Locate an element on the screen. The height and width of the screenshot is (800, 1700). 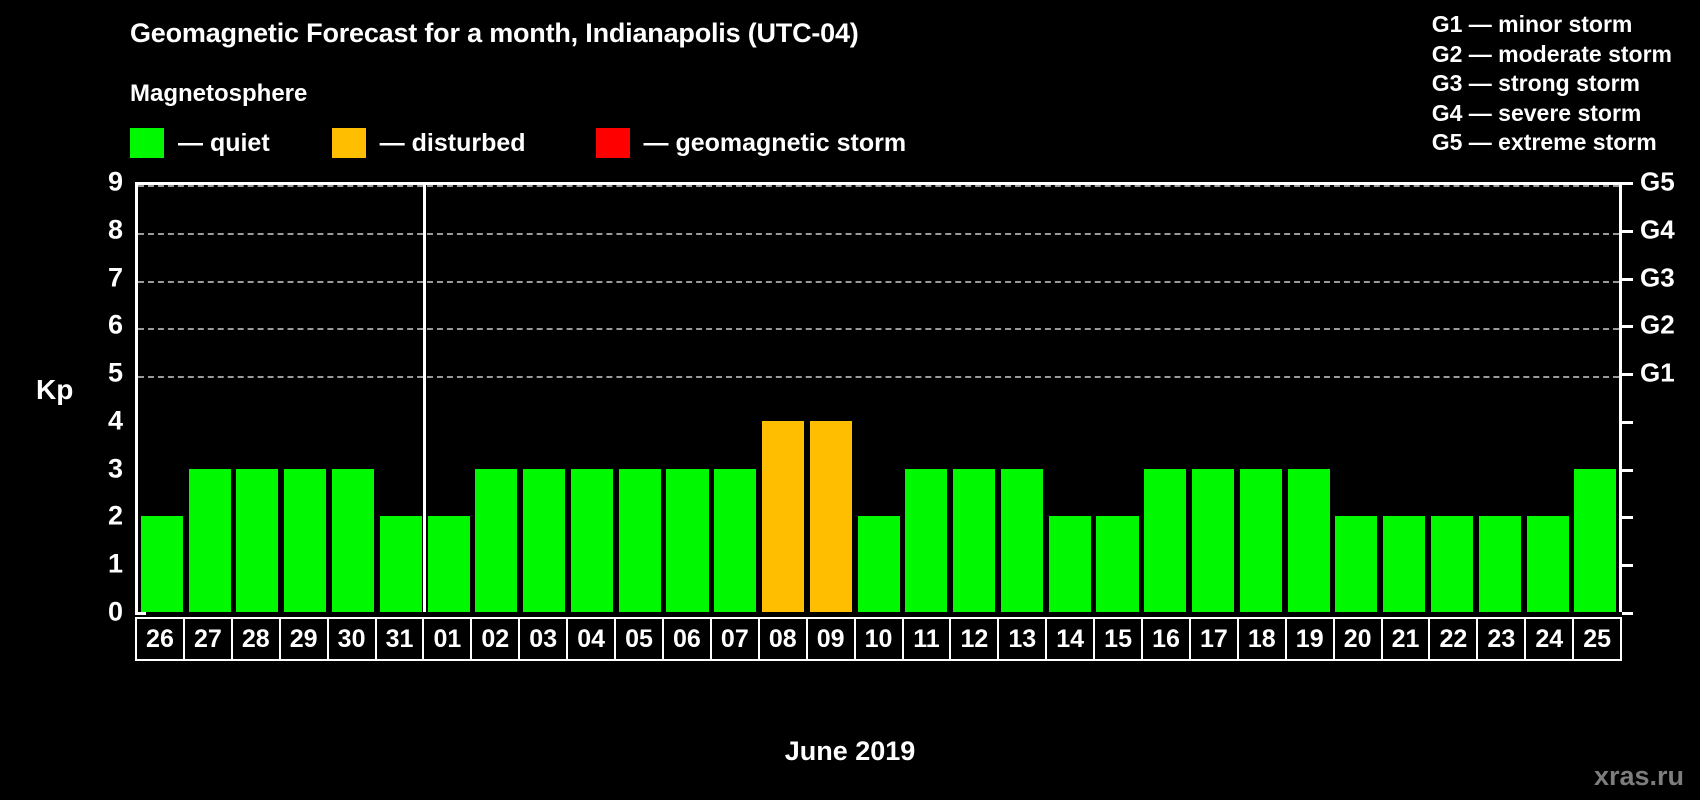
date-label-16: 16 is located at coordinates (1167, 639).